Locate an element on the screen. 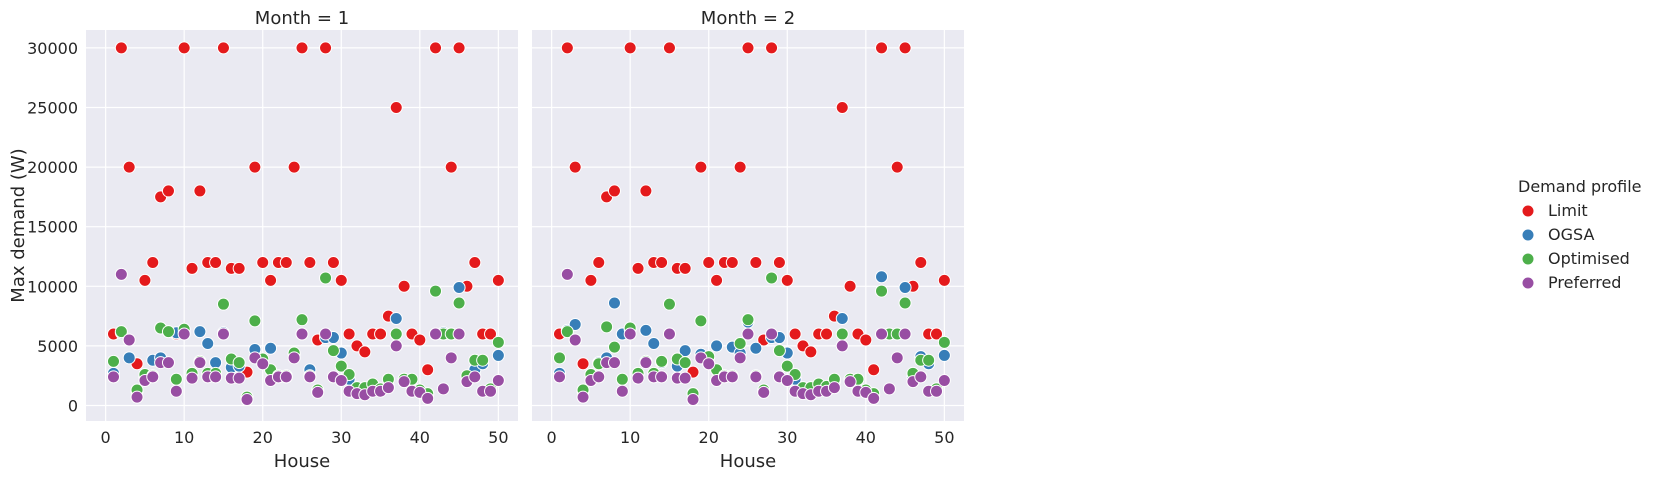 The image size is (1656, 479). x-tick-label: 10 is located at coordinates (630, 437).